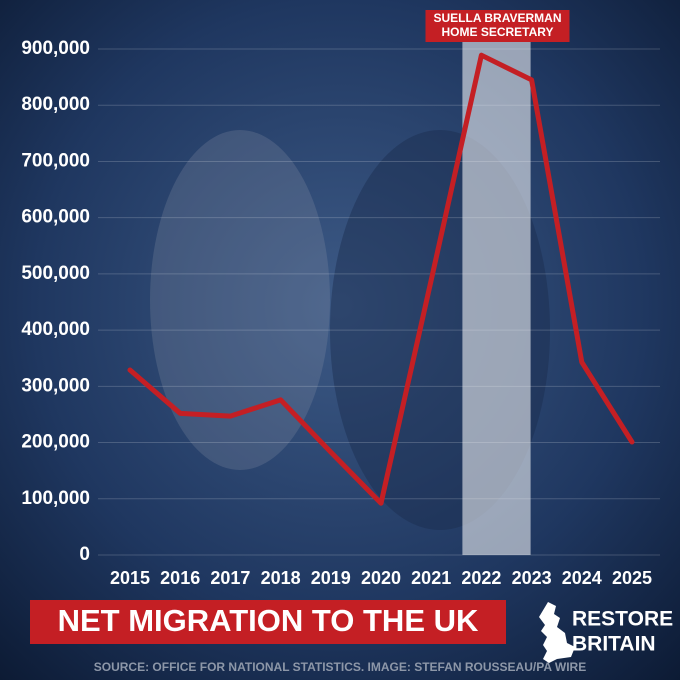 This screenshot has height=680, width=680. What do you see at coordinates (496, 296) in the screenshot?
I see `highlight-band` at bounding box center [496, 296].